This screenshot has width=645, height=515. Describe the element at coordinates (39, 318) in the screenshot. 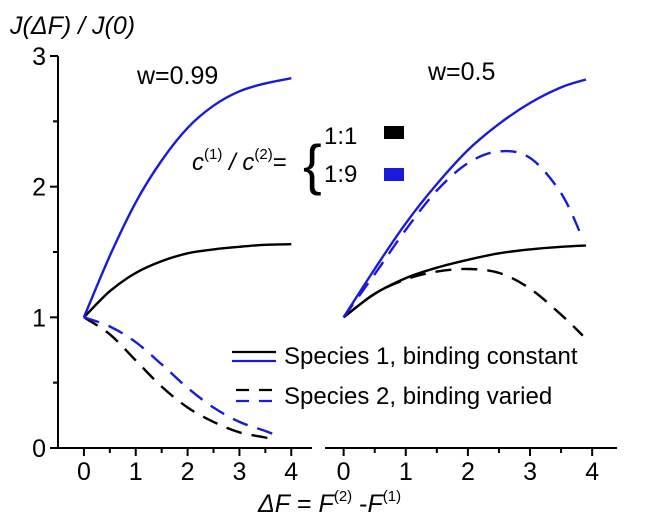

I see `y-tick-label: 1` at that location.